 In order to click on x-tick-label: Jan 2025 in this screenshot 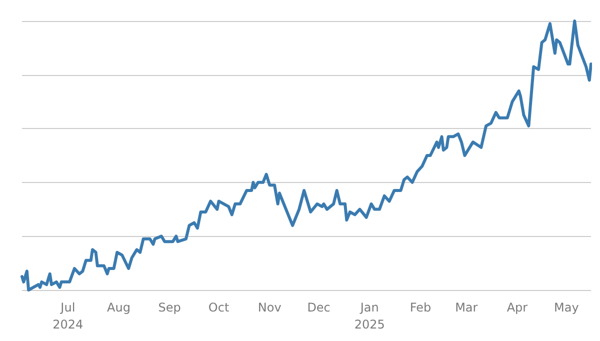, I will do `click(369, 316)`.